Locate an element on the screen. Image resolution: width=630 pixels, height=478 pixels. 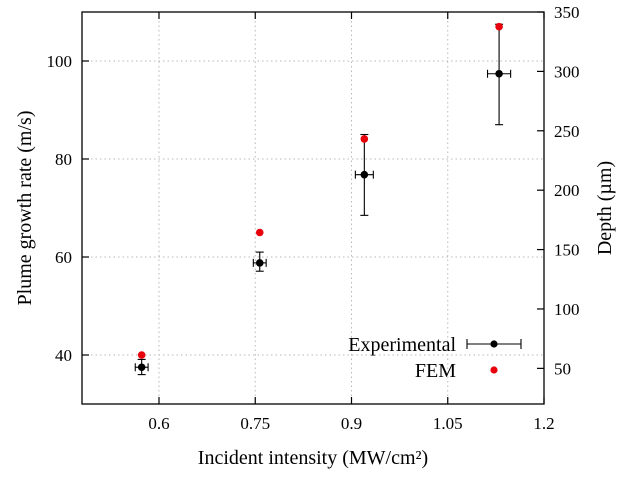
legend: Experimental FEM is located at coordinates (435, 358).